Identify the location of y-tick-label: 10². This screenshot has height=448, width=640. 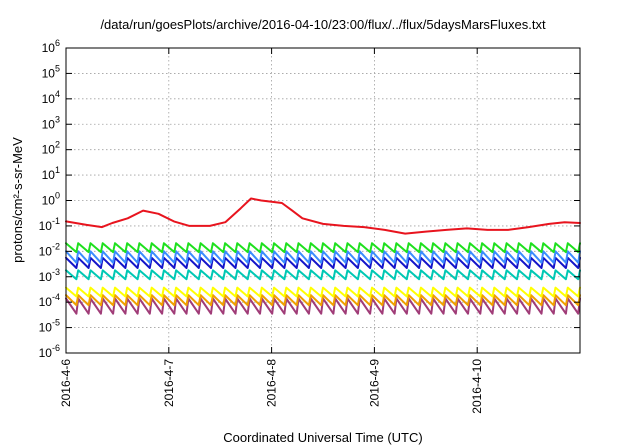
(51, 148).